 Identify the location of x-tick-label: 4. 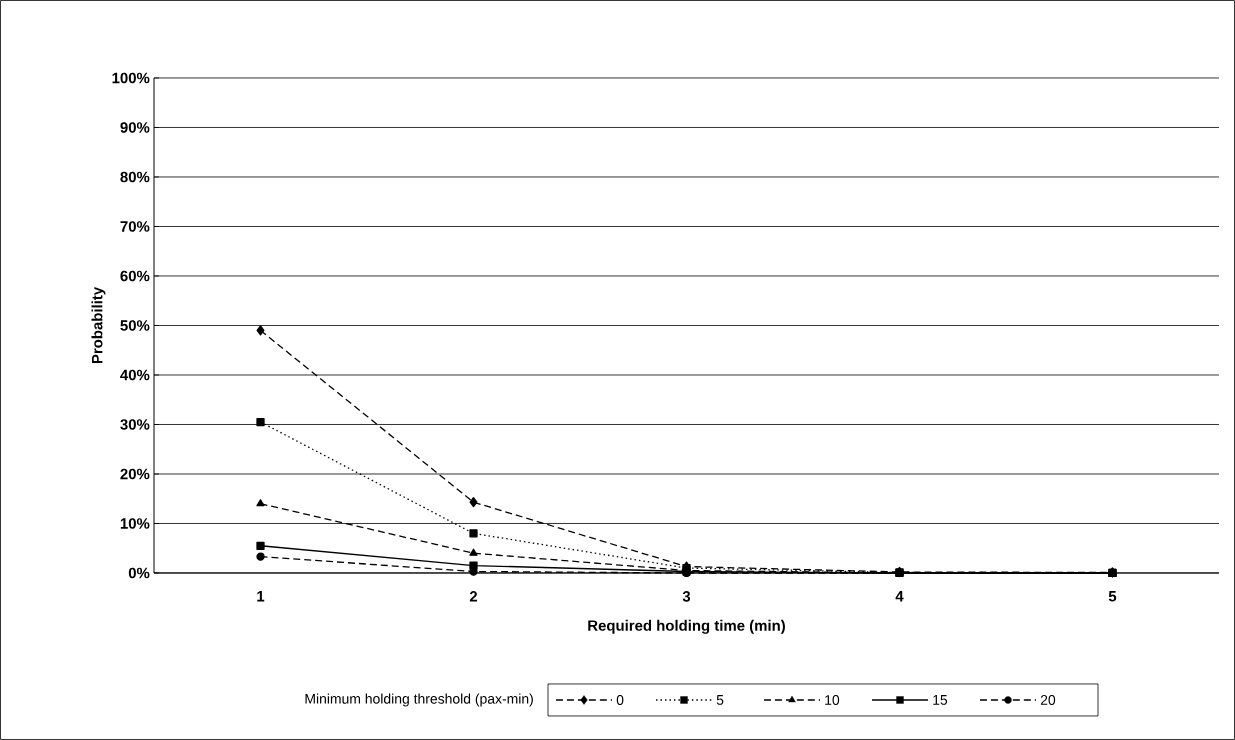
(899, 596).